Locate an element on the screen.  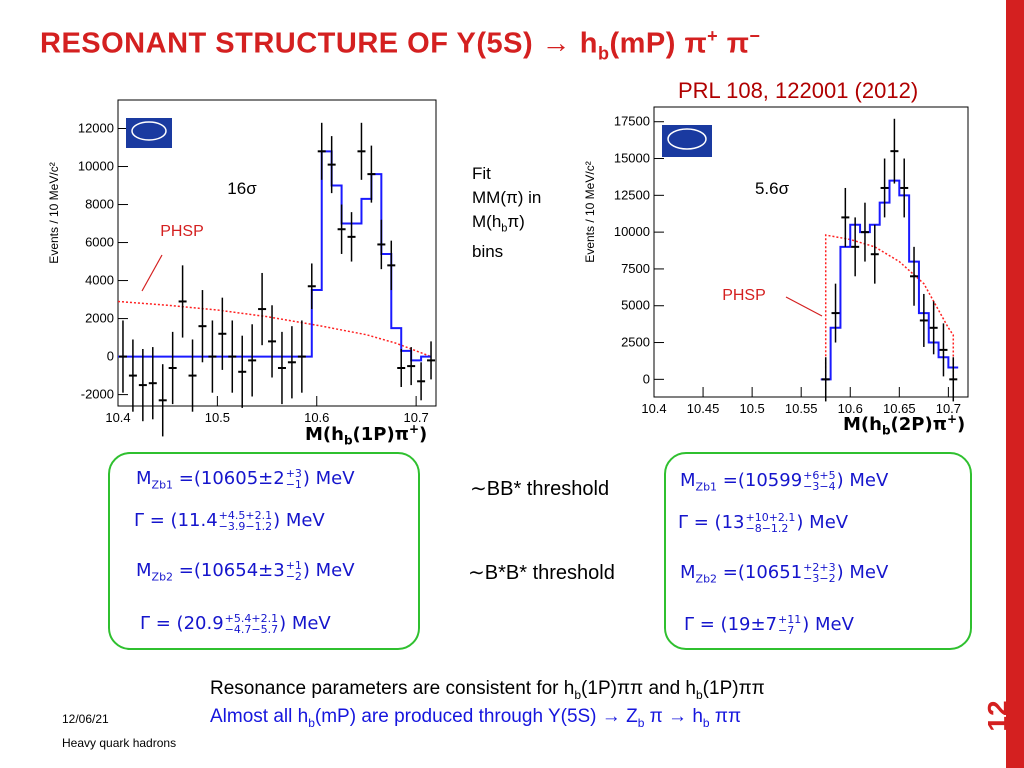
reference-citation: PRL 108, 122001 (2012) is located at coordinates (798, 90).